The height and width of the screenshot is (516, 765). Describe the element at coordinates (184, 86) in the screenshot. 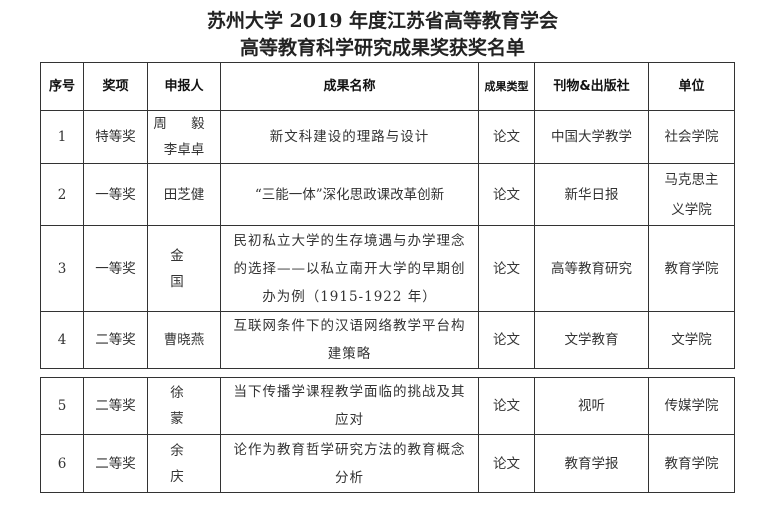

I see `header-applicant: 申报人` at that location.